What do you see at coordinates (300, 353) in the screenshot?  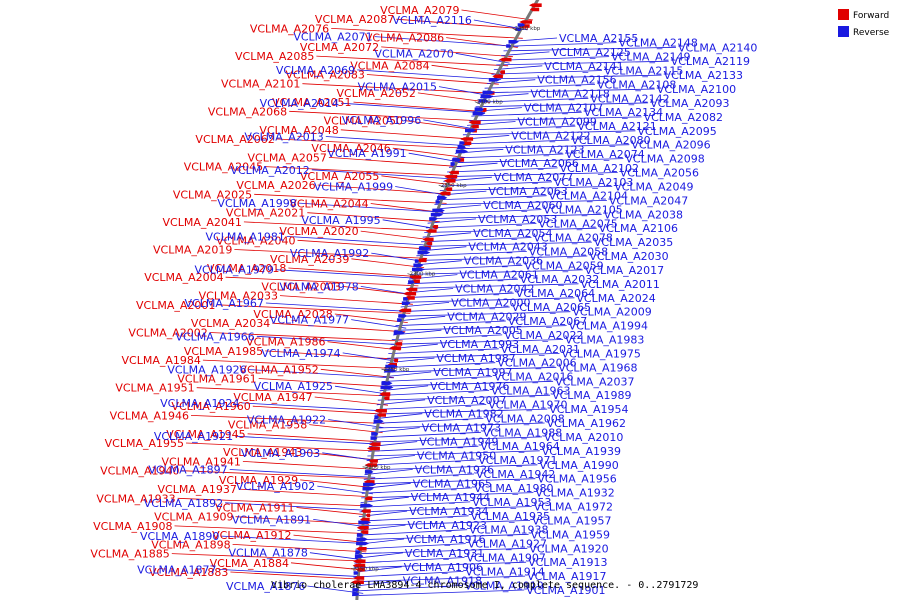 I see `gene-label: VCLMA_A1974` at bounding box center [300, 353].